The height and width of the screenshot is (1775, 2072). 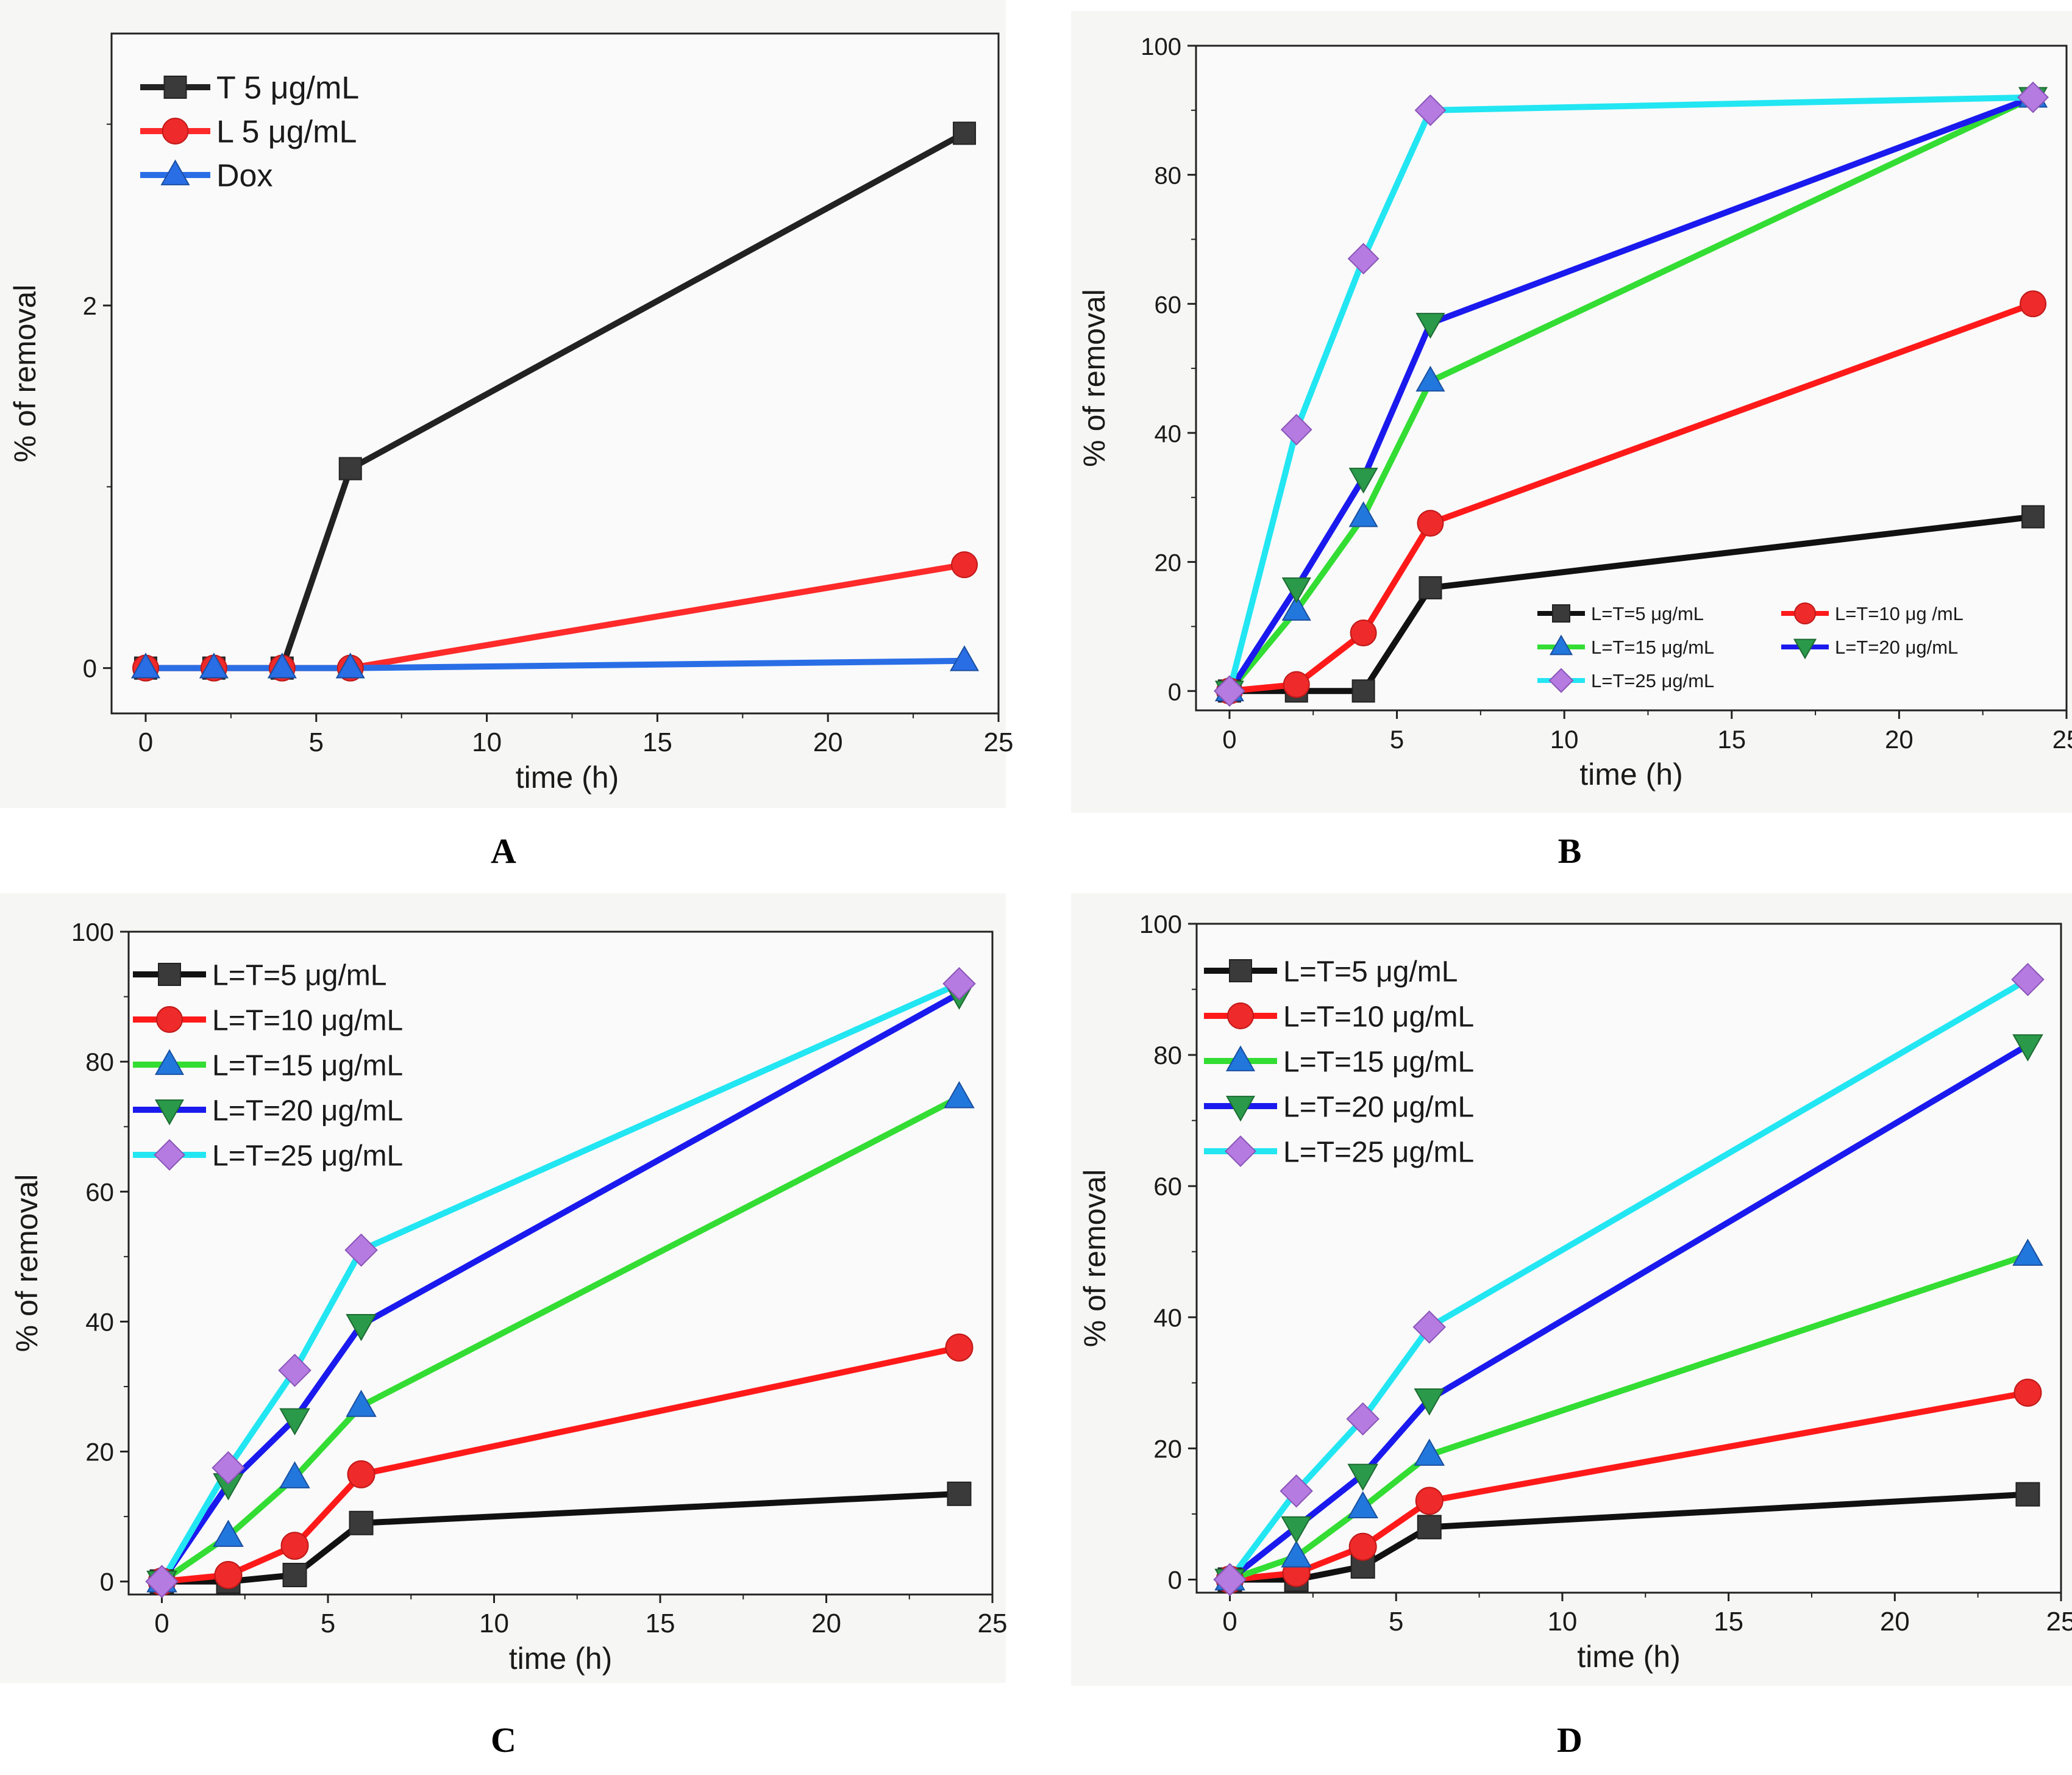 I want to click on y-tick-label: 2, so click(x=90, y=305).